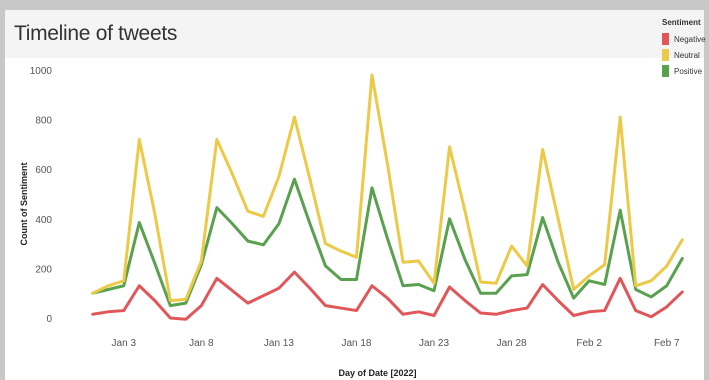 Image resolution: width=709 pixels, height=380 pixels. What do you see at coordinates (41, 71) in the screenshot?
I see `y-tick-label: 1000` at bounding box center [41, 71].